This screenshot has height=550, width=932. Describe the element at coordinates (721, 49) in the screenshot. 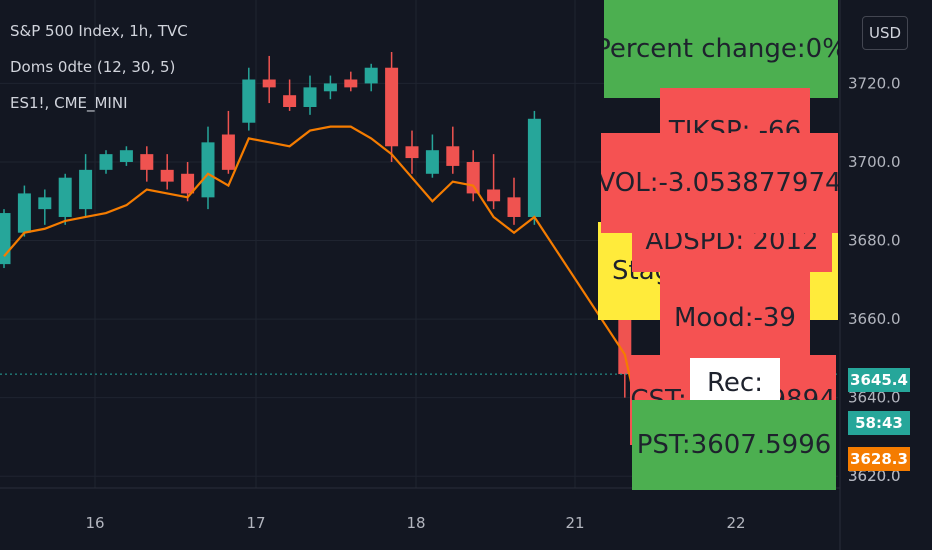

I see `percent-change-box: Percent change:0%` at that location.